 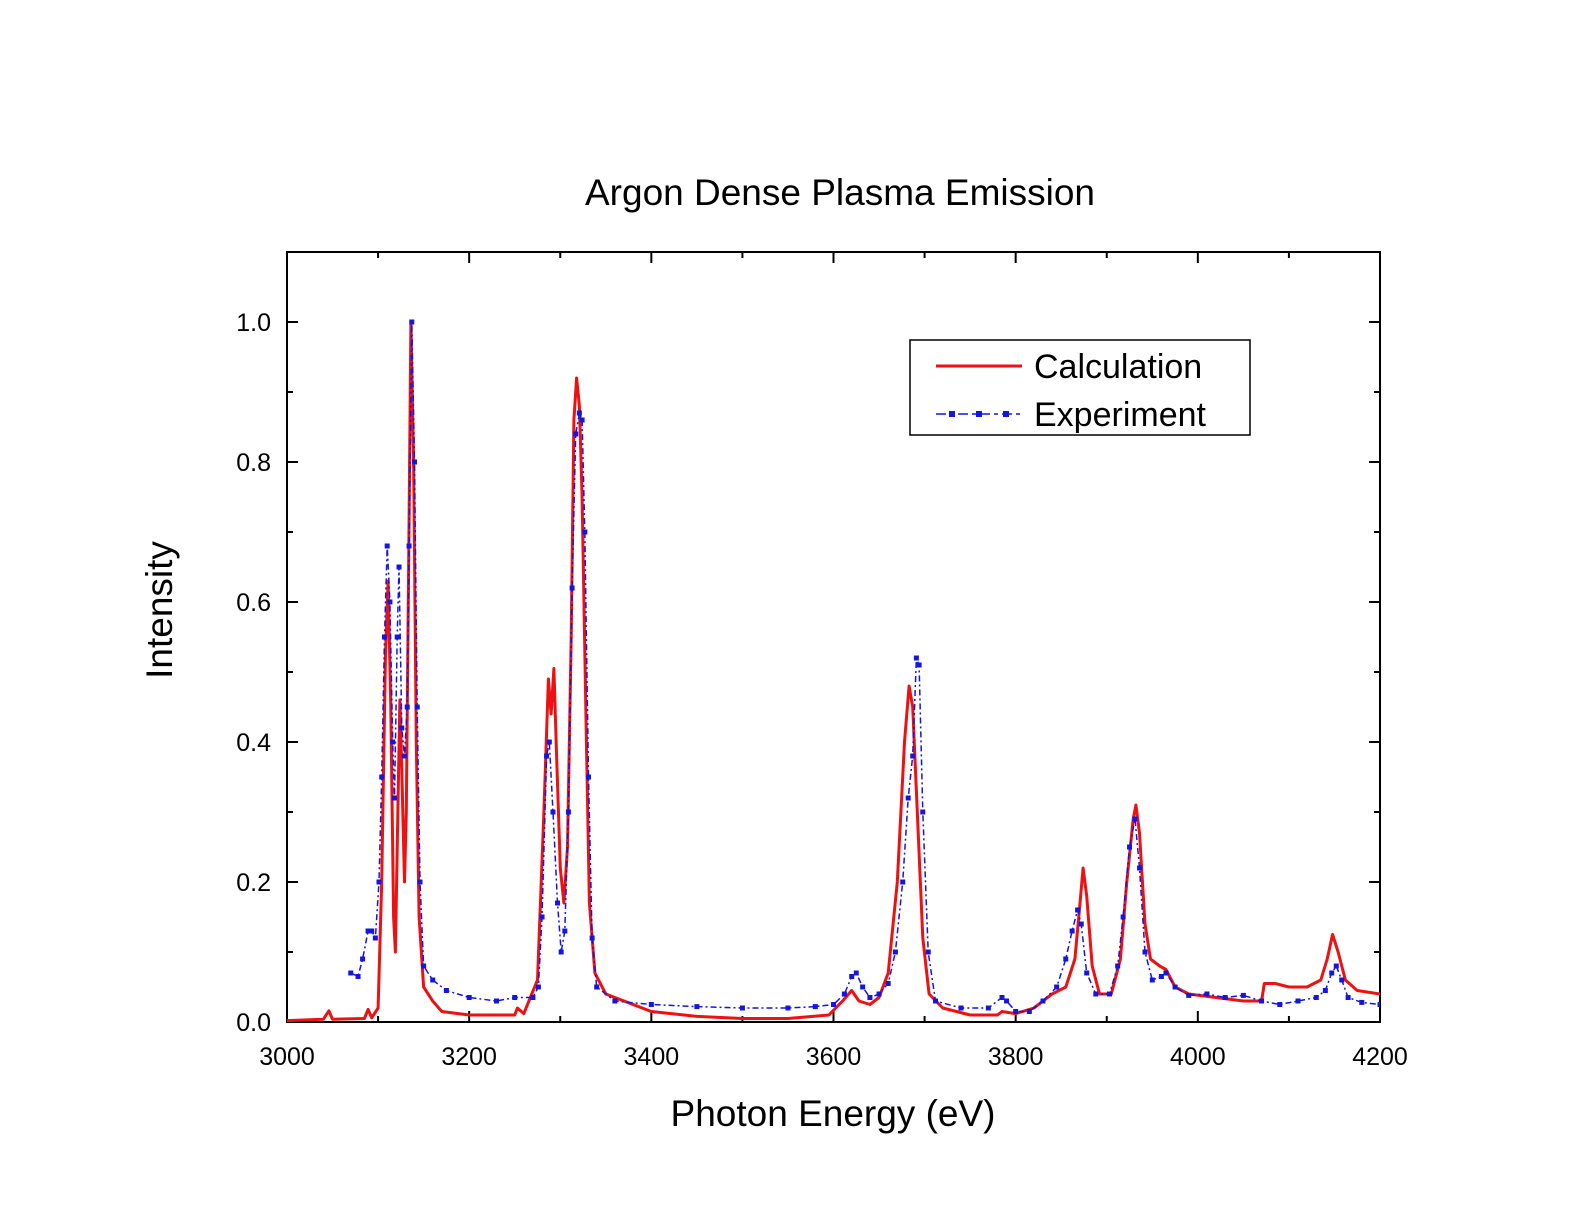 I want to click on y-tick-label: 0.8, so click(x=253, y=463).